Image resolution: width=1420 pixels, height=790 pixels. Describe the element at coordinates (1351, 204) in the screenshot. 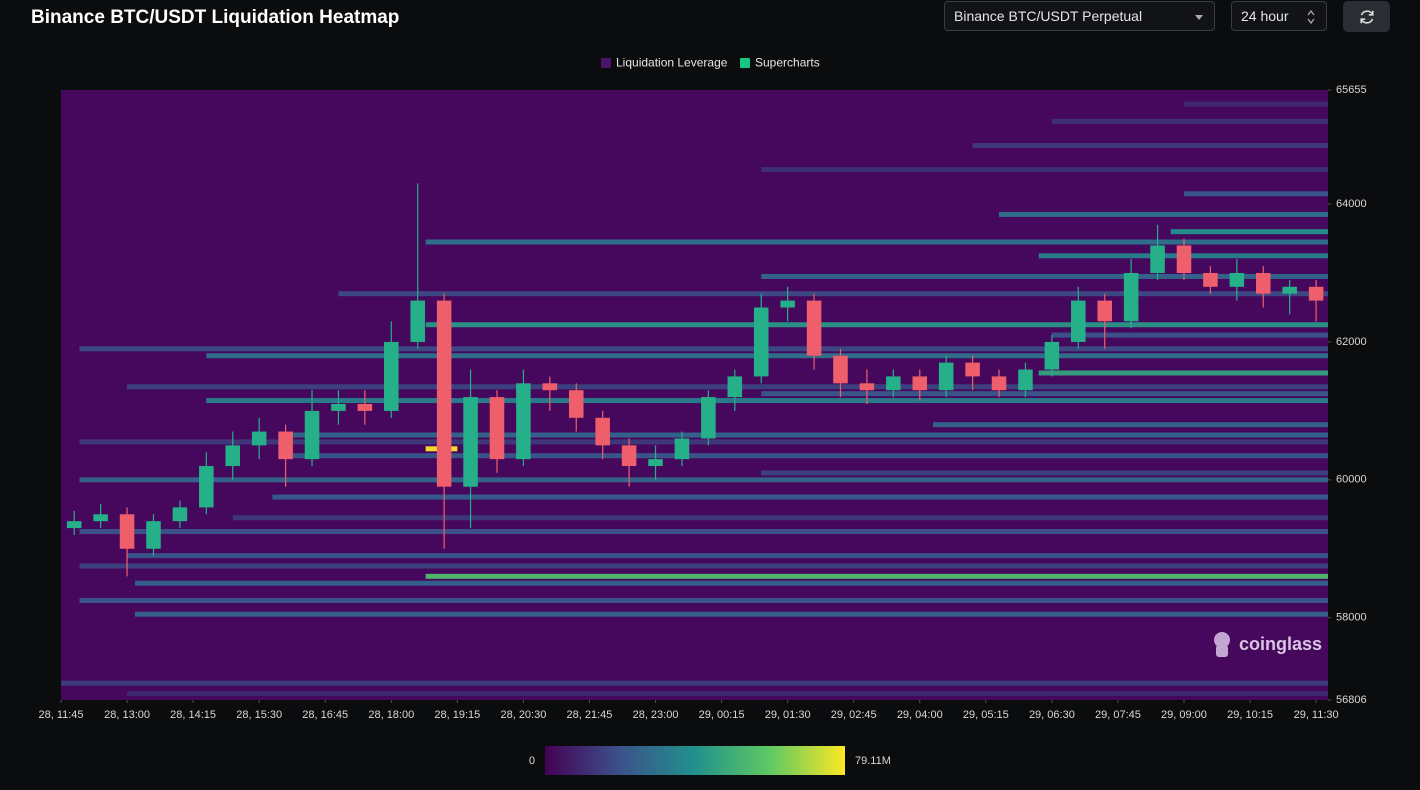

I see `y-tick-label: 64000` at that location.